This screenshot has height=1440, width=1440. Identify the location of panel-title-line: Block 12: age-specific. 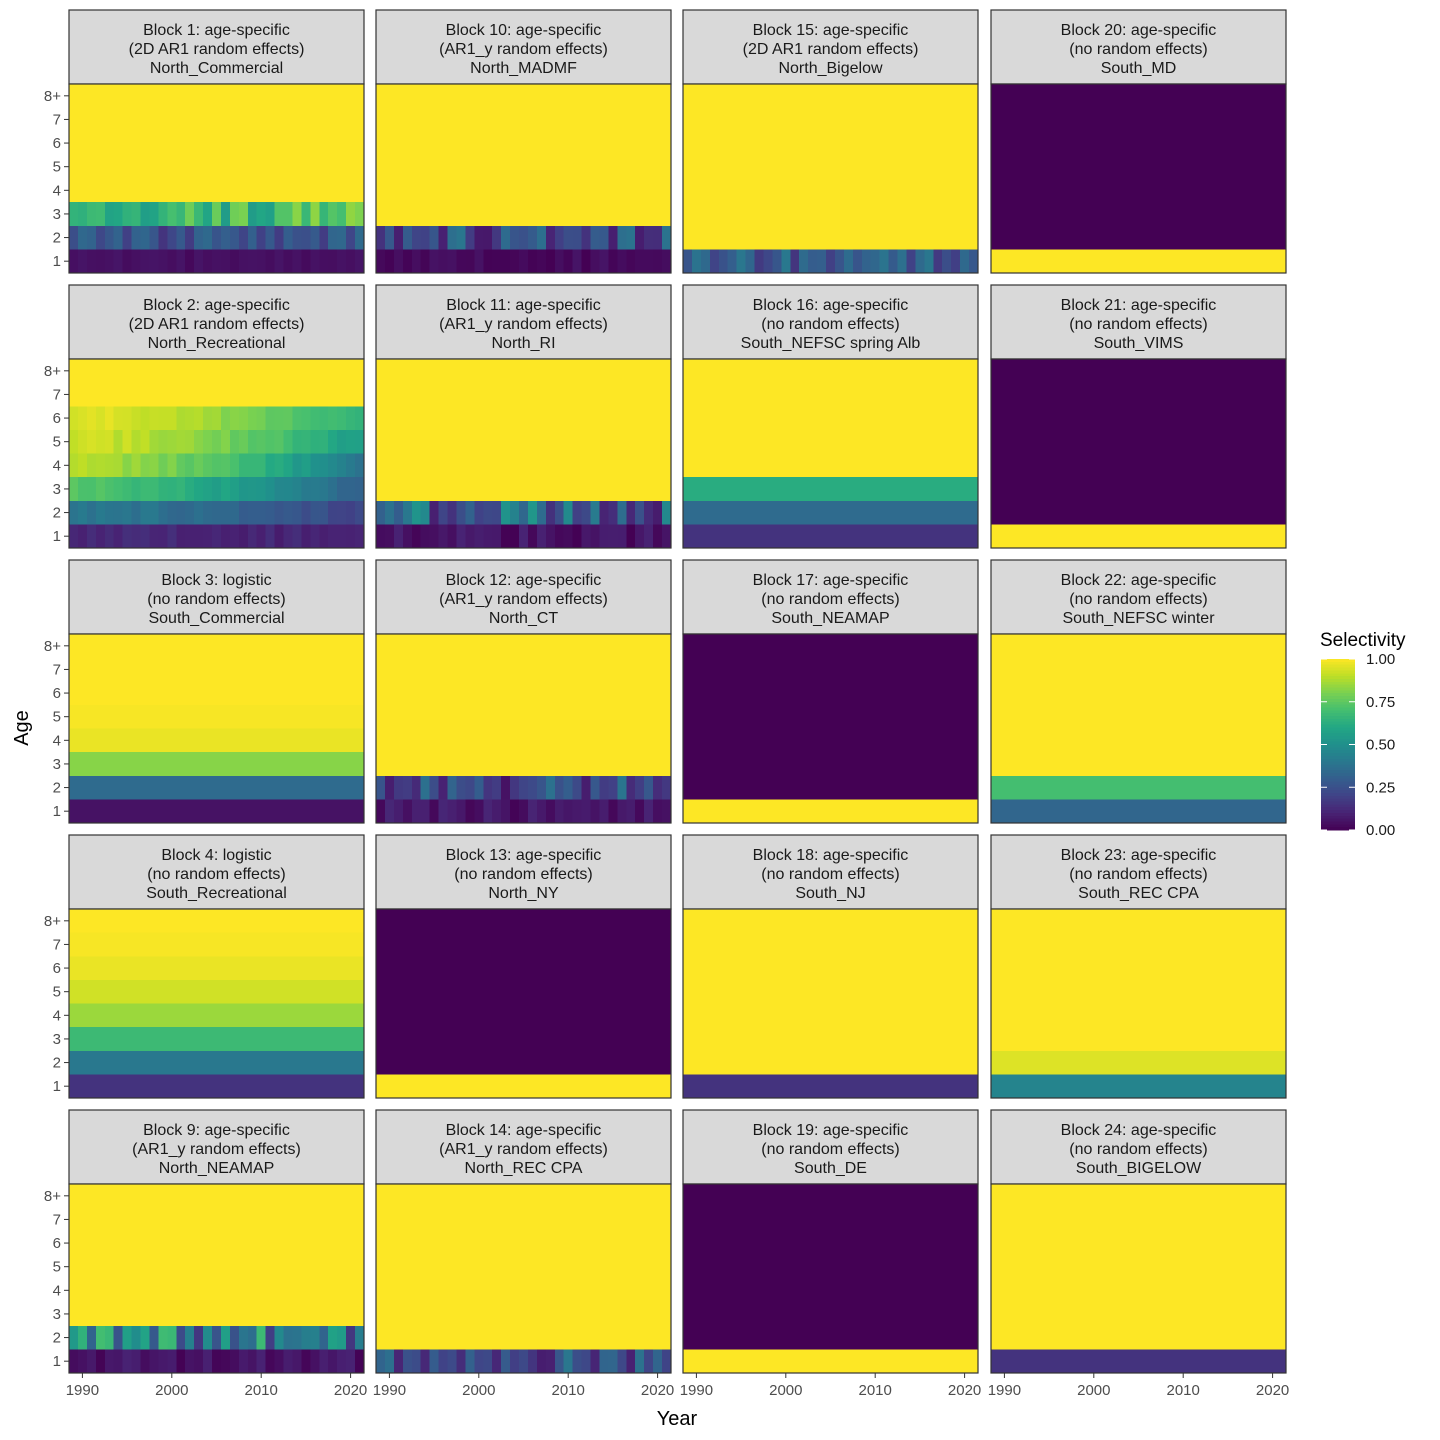
(524, 580).